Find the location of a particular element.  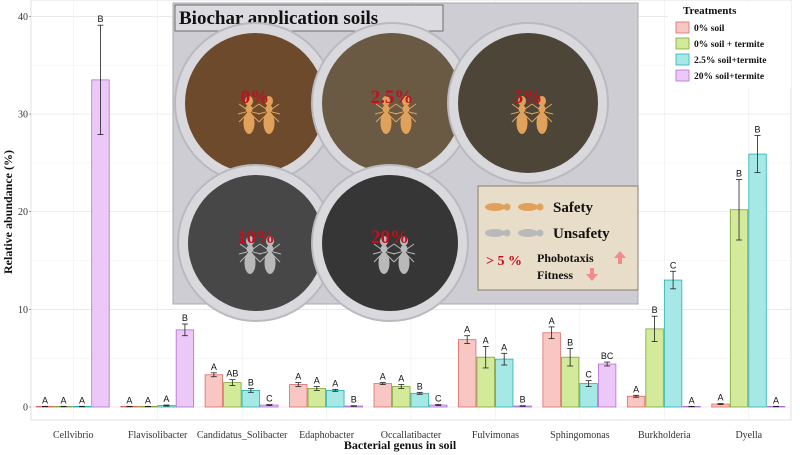

significance-letter: BC is located at coordinates (607, 356).